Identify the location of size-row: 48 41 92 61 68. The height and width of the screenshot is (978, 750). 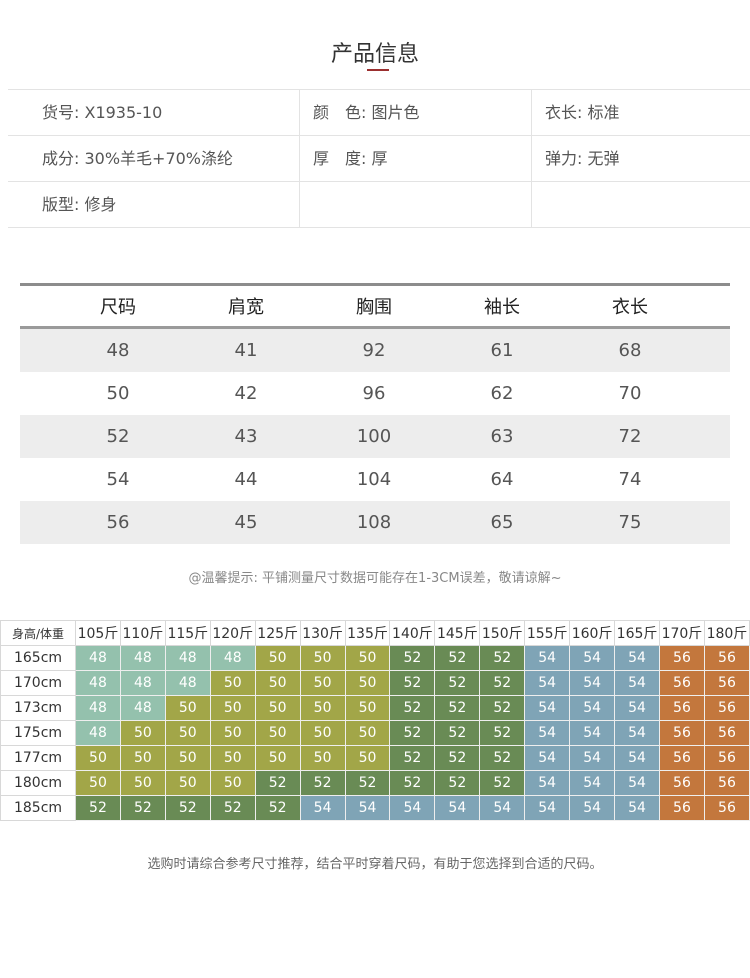
(375, 350).